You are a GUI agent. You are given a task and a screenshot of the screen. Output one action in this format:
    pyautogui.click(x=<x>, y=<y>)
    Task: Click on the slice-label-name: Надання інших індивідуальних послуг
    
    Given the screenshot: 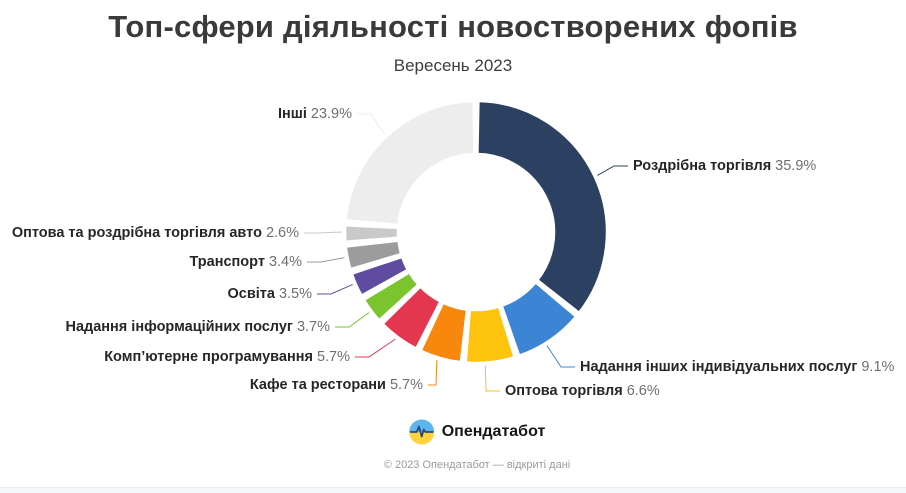 What is the action you would take?
    pyautogui.click(x=719, y=367)
    